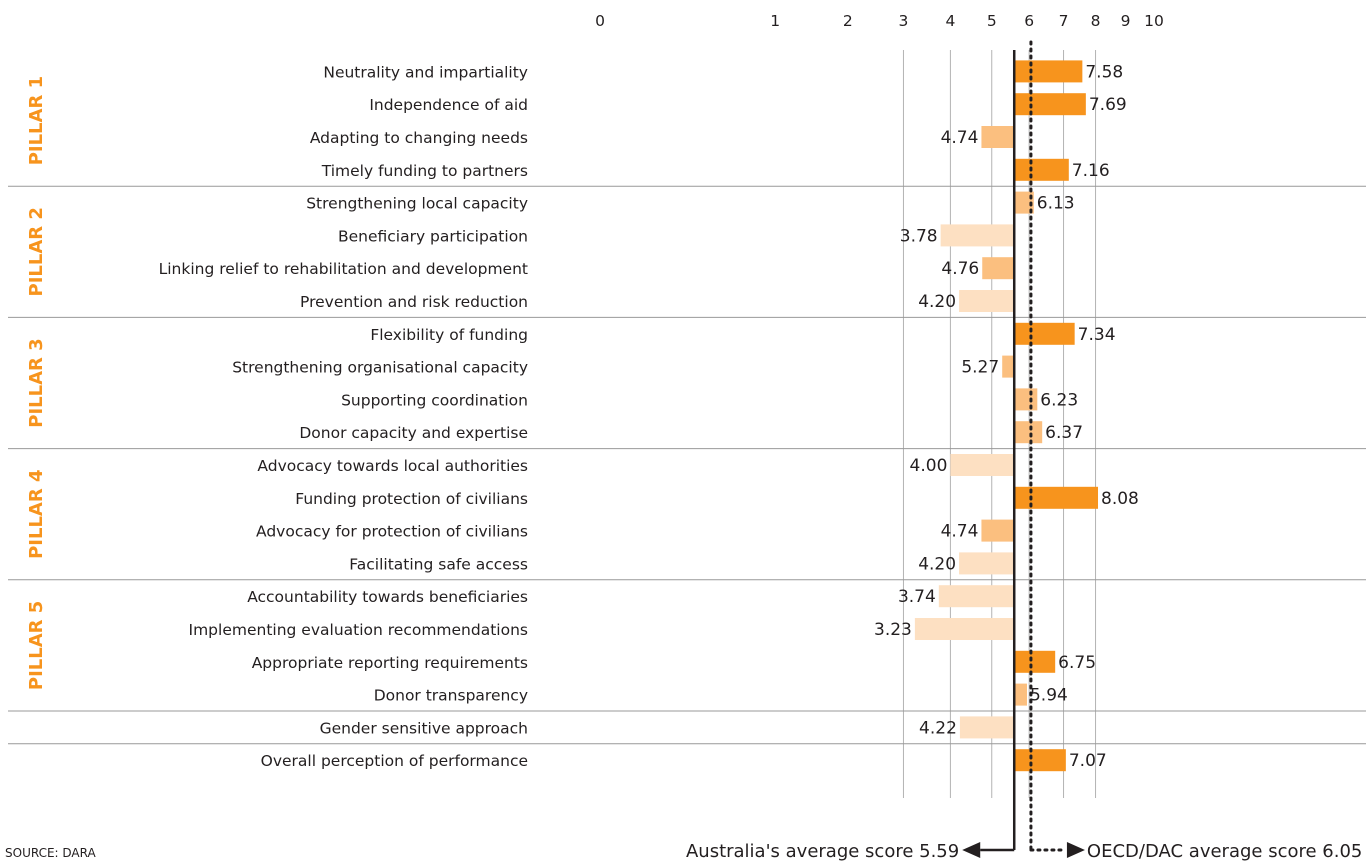 This screenshot has width=1369, height=862. Describe the element at coordinates (434, 400) in the screenshot. I see `row-label: Supporting coordination` at that location.